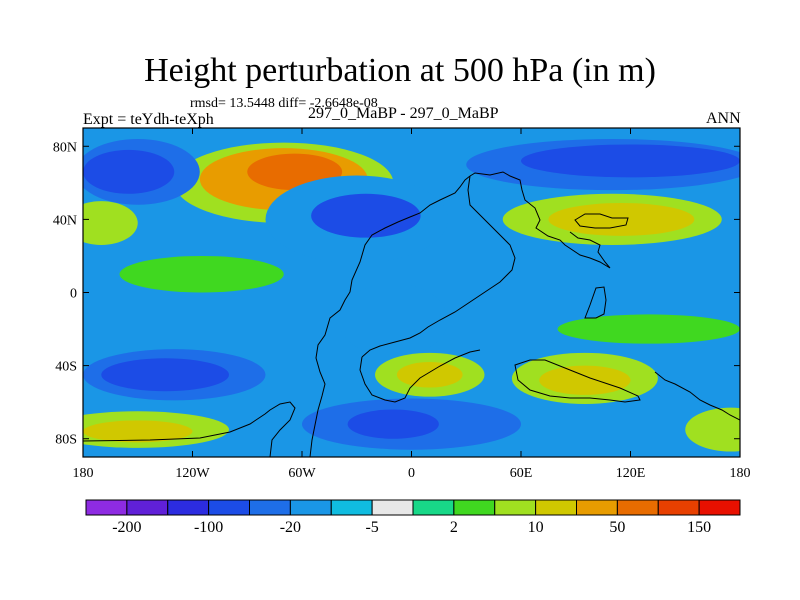  I want to click on contour-asia-high, so click(621, 219).